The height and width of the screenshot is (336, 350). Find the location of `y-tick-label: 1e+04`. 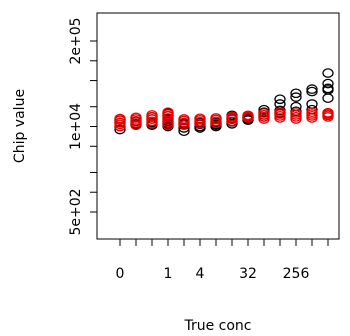

y-tick-label: 1e+04 is located at coordinates (76, 126).